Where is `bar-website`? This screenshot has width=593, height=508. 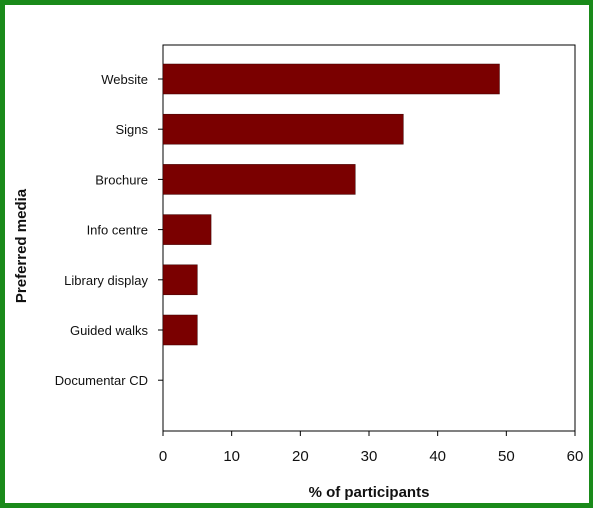
bar-website is located at coordinates (331, 79).